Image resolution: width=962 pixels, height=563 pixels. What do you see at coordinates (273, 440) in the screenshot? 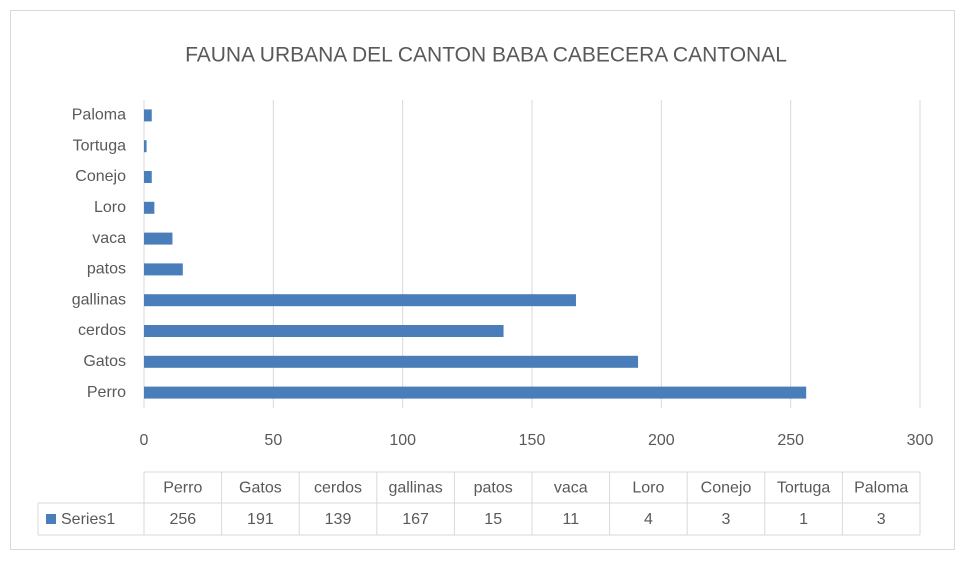
I see `x-tick-label: 50` at bounding box center [273, 440].